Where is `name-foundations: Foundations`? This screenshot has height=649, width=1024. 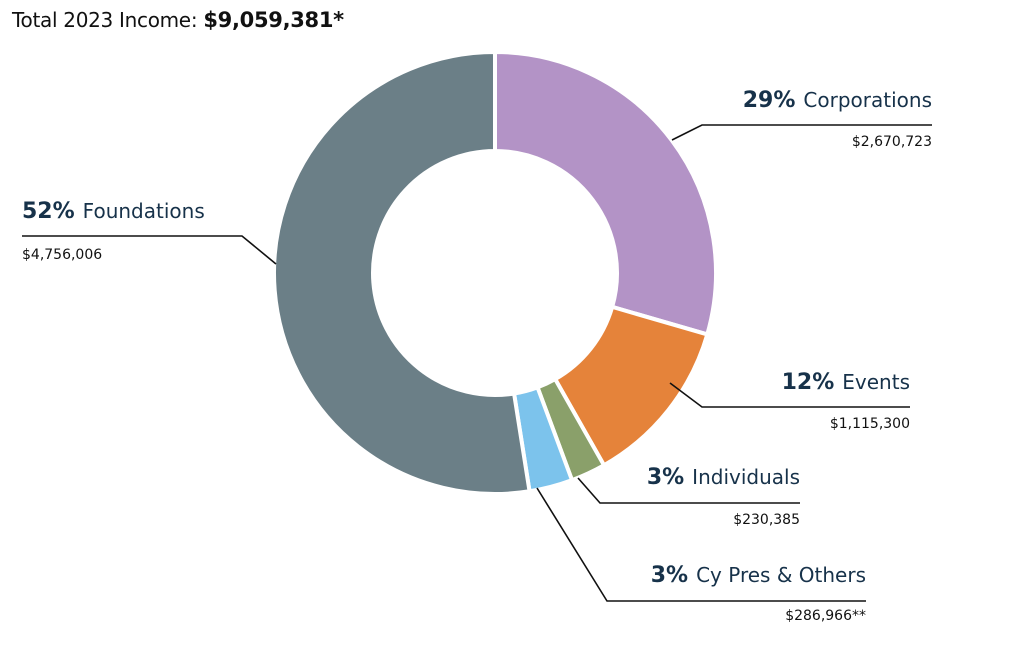 name-foundations: Foundations is located at coordinates (143, 211).